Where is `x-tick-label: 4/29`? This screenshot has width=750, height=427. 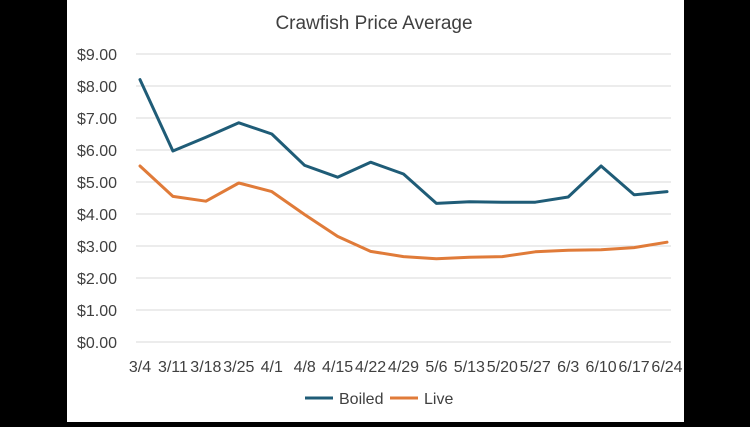 x-tick-label: 4/29 is located at coordinates (403, 367).